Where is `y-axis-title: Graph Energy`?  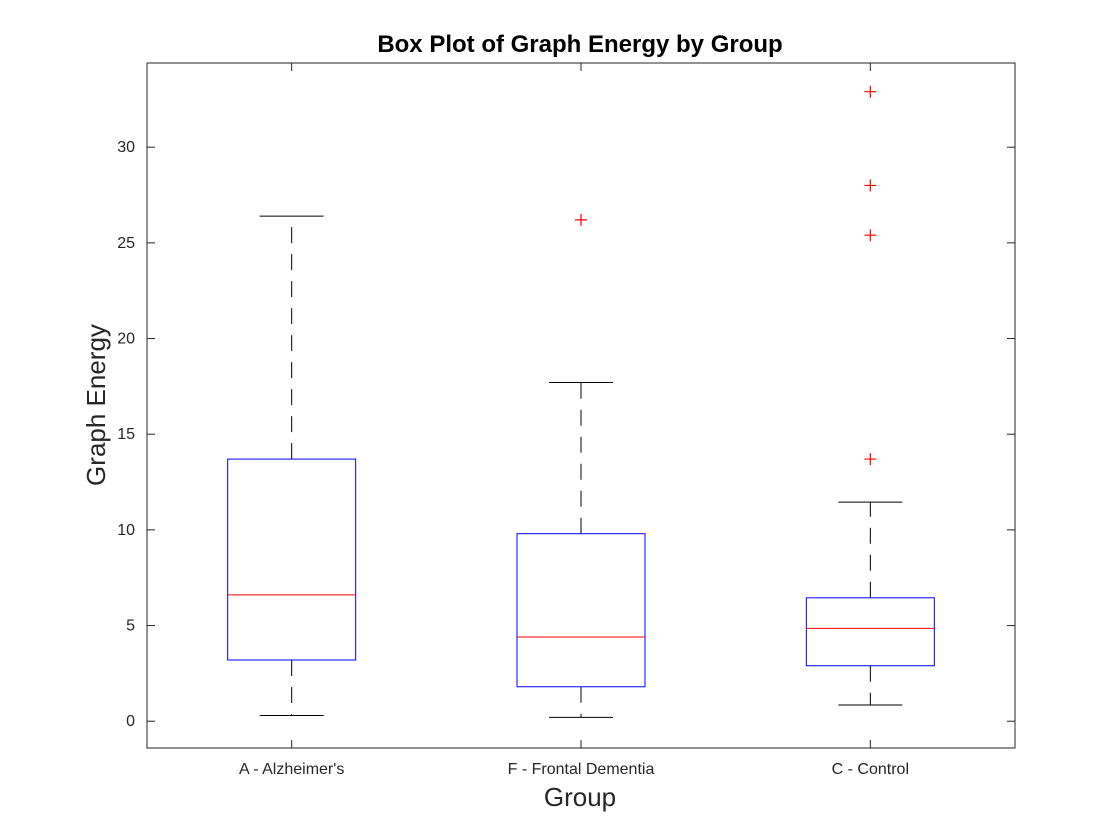
y-axis-title: Graph Energy is located at coordinates (96, 405).